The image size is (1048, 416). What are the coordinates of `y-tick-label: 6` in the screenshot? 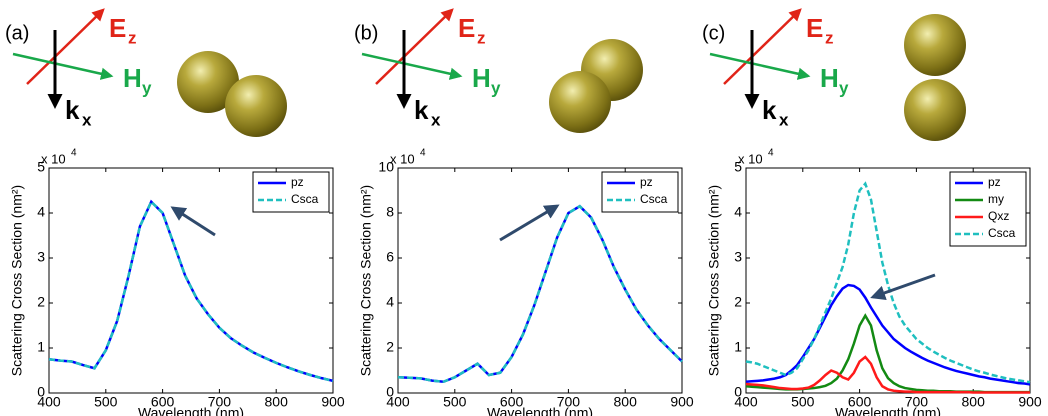 It's located at (390, 257).